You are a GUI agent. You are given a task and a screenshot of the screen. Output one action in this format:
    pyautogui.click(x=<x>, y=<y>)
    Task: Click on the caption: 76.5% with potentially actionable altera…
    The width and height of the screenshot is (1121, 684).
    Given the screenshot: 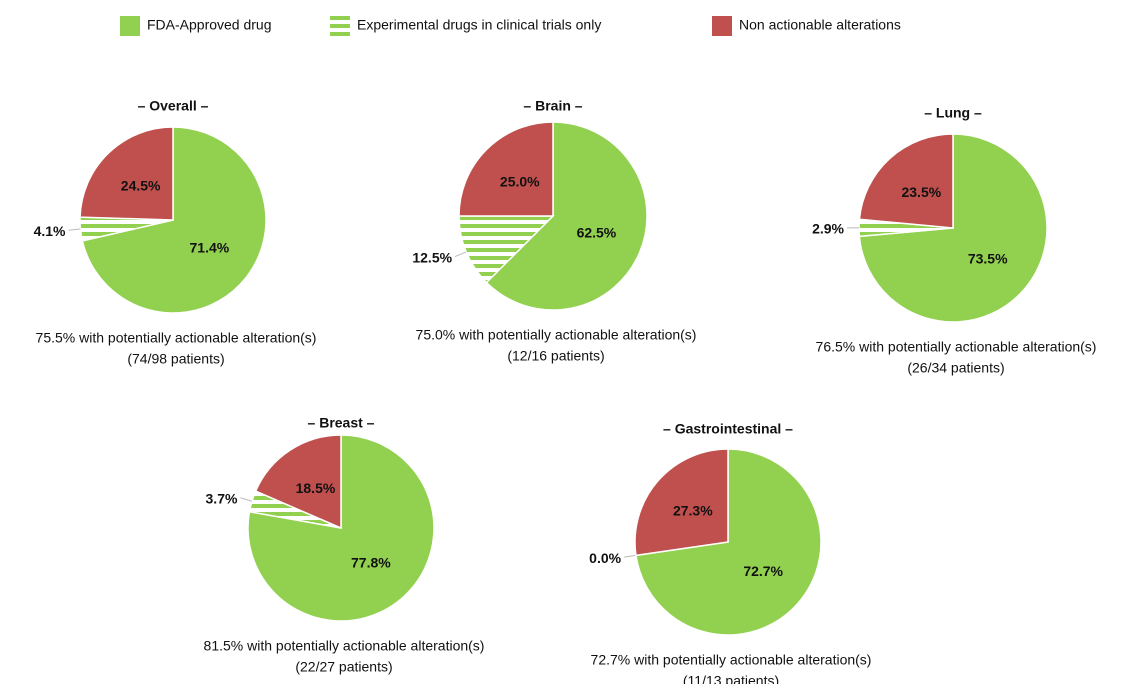 What is the action you would take?
    pyautogui.click(x=956, y=347)
    